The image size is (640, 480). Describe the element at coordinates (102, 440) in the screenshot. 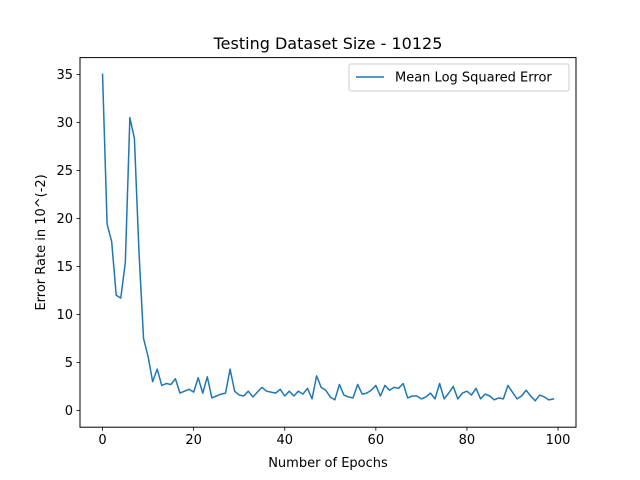

I see `x-tick-label: 0` at that location.